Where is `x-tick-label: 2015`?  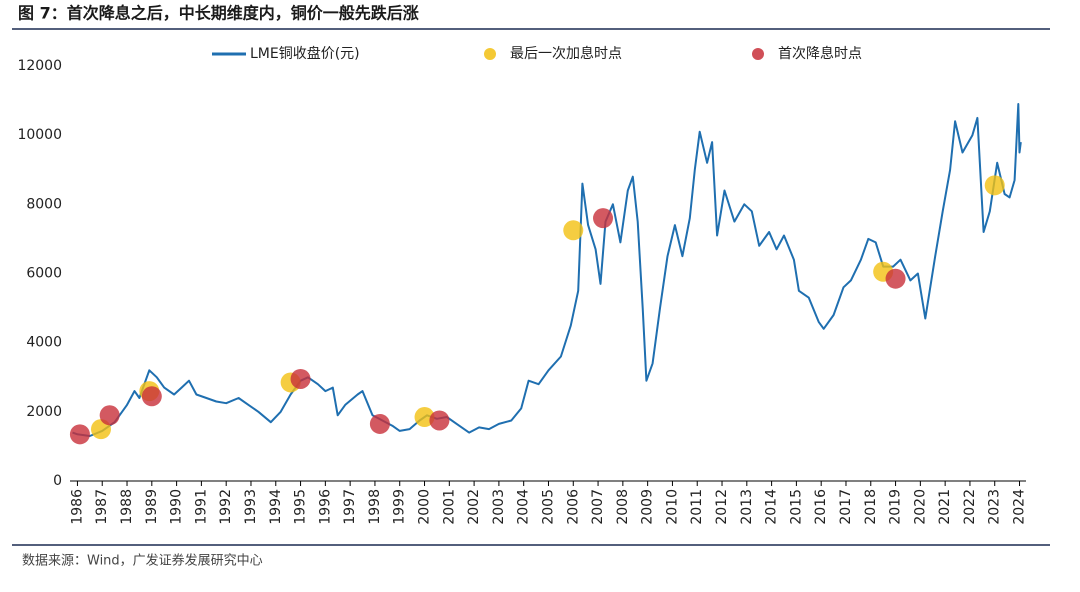
x-tick-label: 2015 is located at coordinates (796, 507).